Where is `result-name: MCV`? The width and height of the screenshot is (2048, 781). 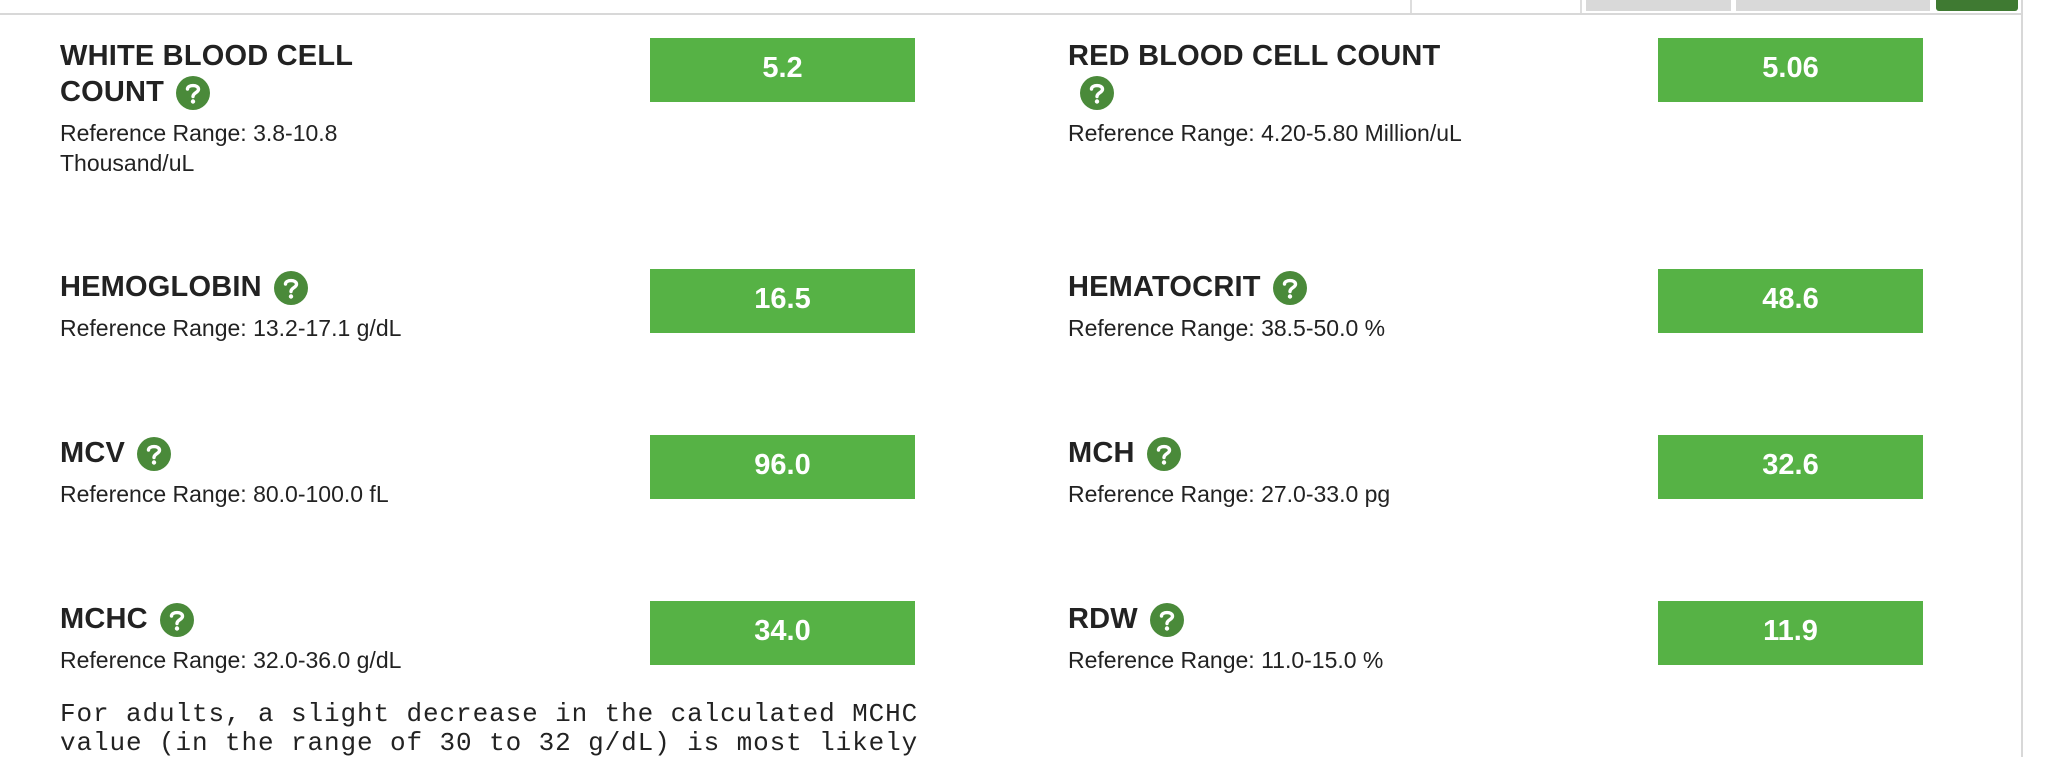
result-name: MCV is located at coordinates (93, 453).